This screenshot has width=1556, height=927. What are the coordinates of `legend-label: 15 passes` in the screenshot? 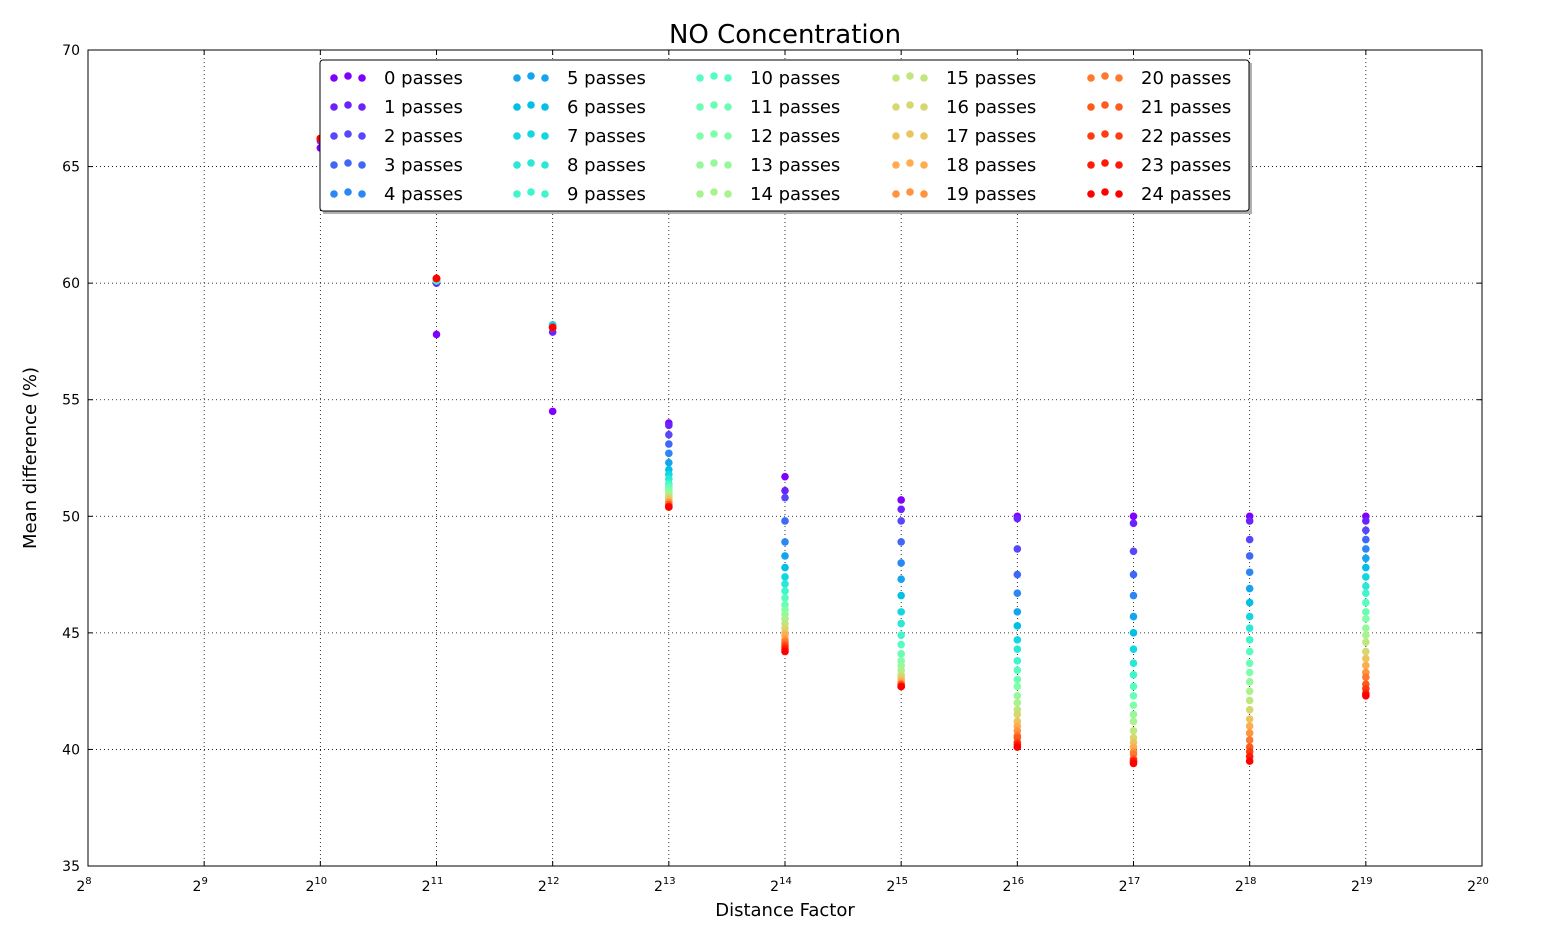 It's located at (991, 78).